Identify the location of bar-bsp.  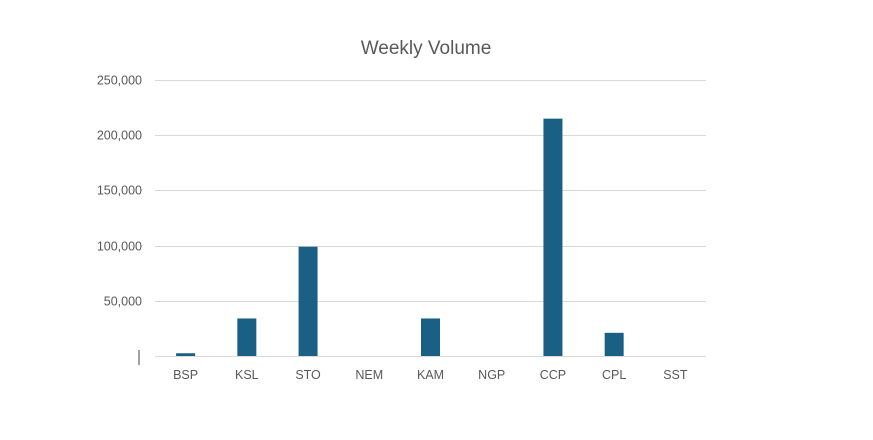
(186, 354).